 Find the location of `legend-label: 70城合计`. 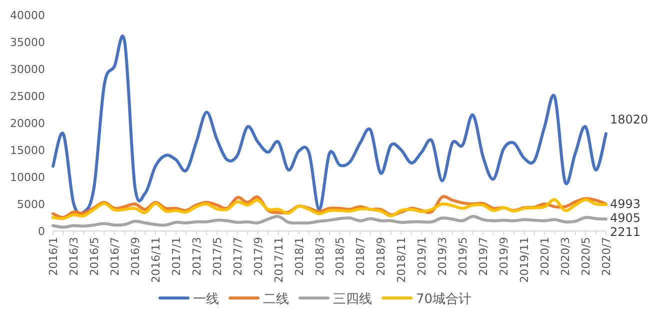

legend-label: 70城合计 is located at coordinates (444, 299).